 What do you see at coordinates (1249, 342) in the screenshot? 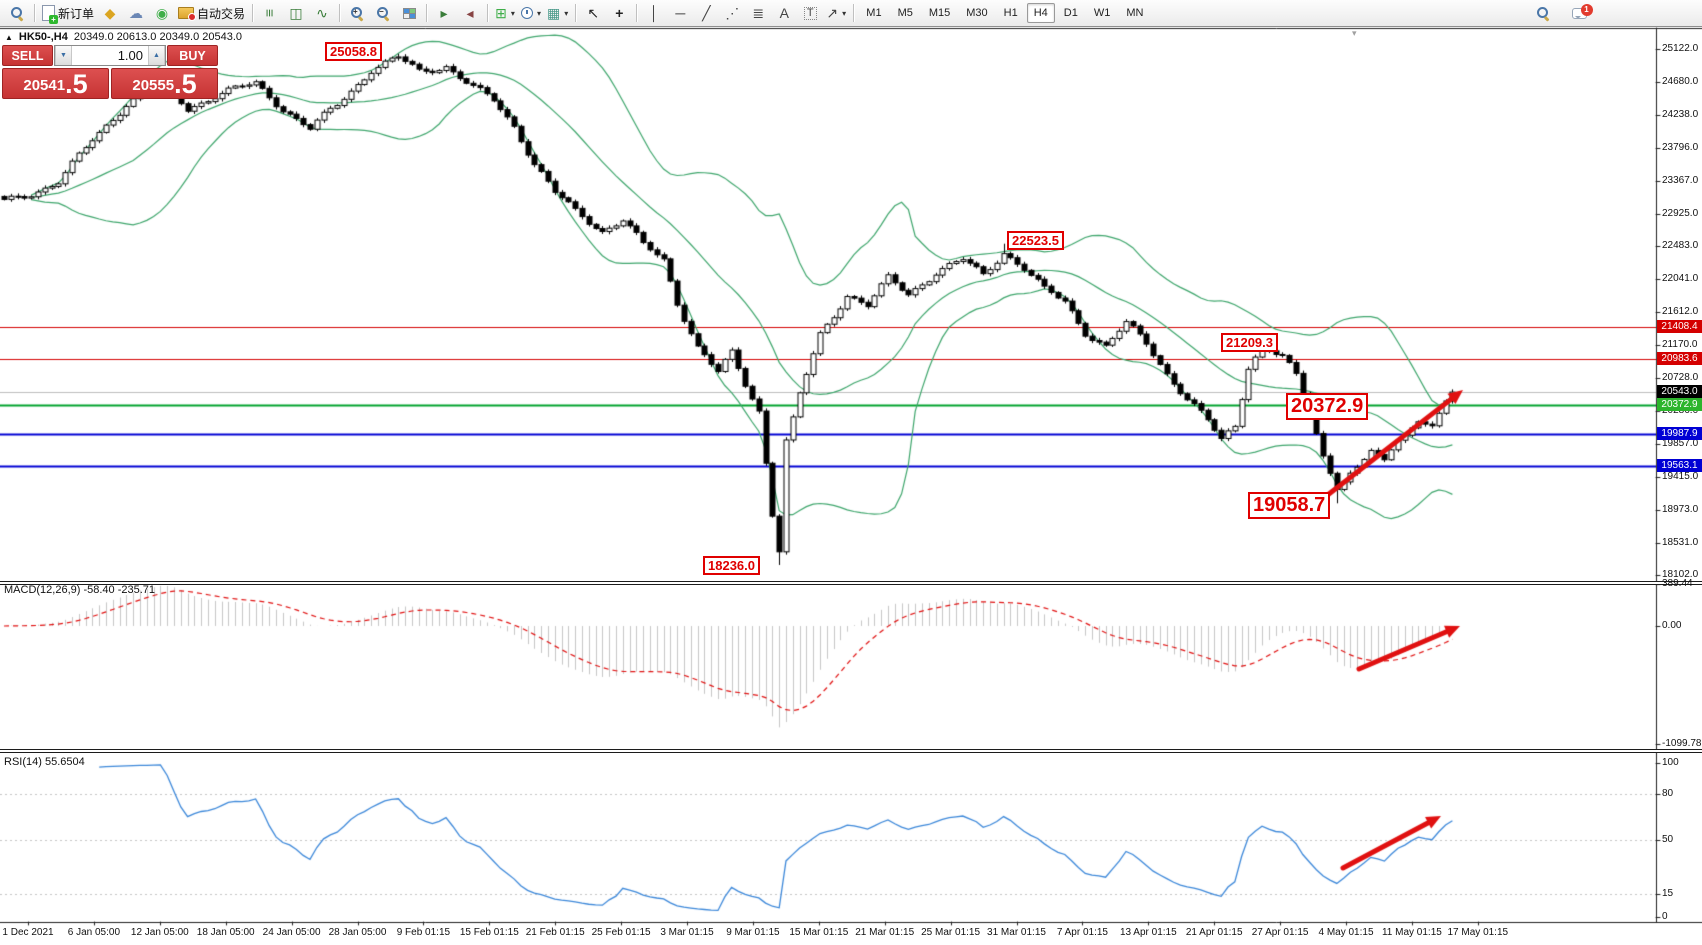
I see `price-annotation-label: 21209.3` at bounding box center [1249, 342].